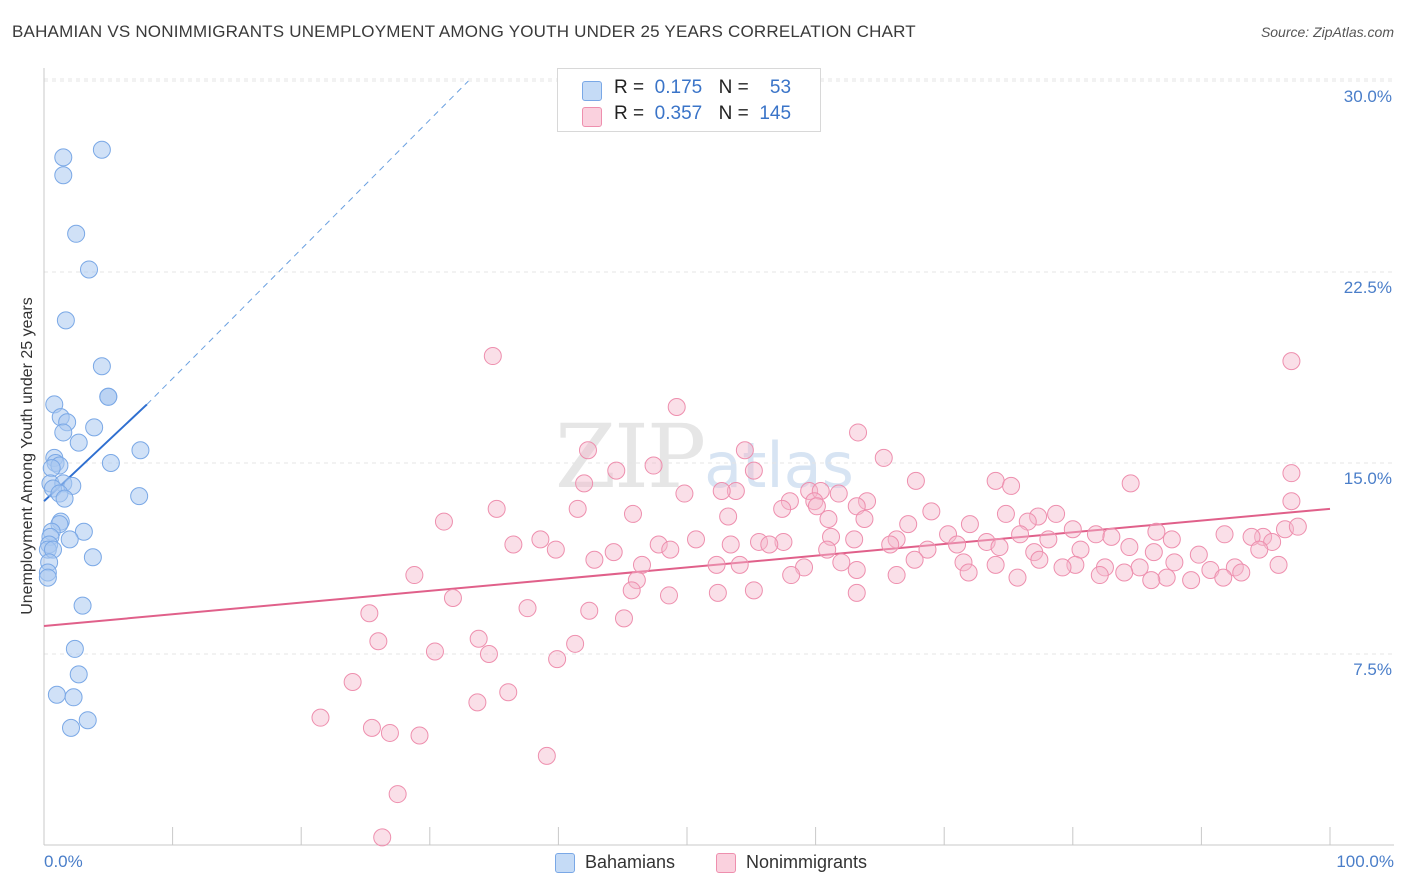 This screenshot has width=1406, height=892. I want to click on legend-label: Nonimmigrants, so click(807, 862).